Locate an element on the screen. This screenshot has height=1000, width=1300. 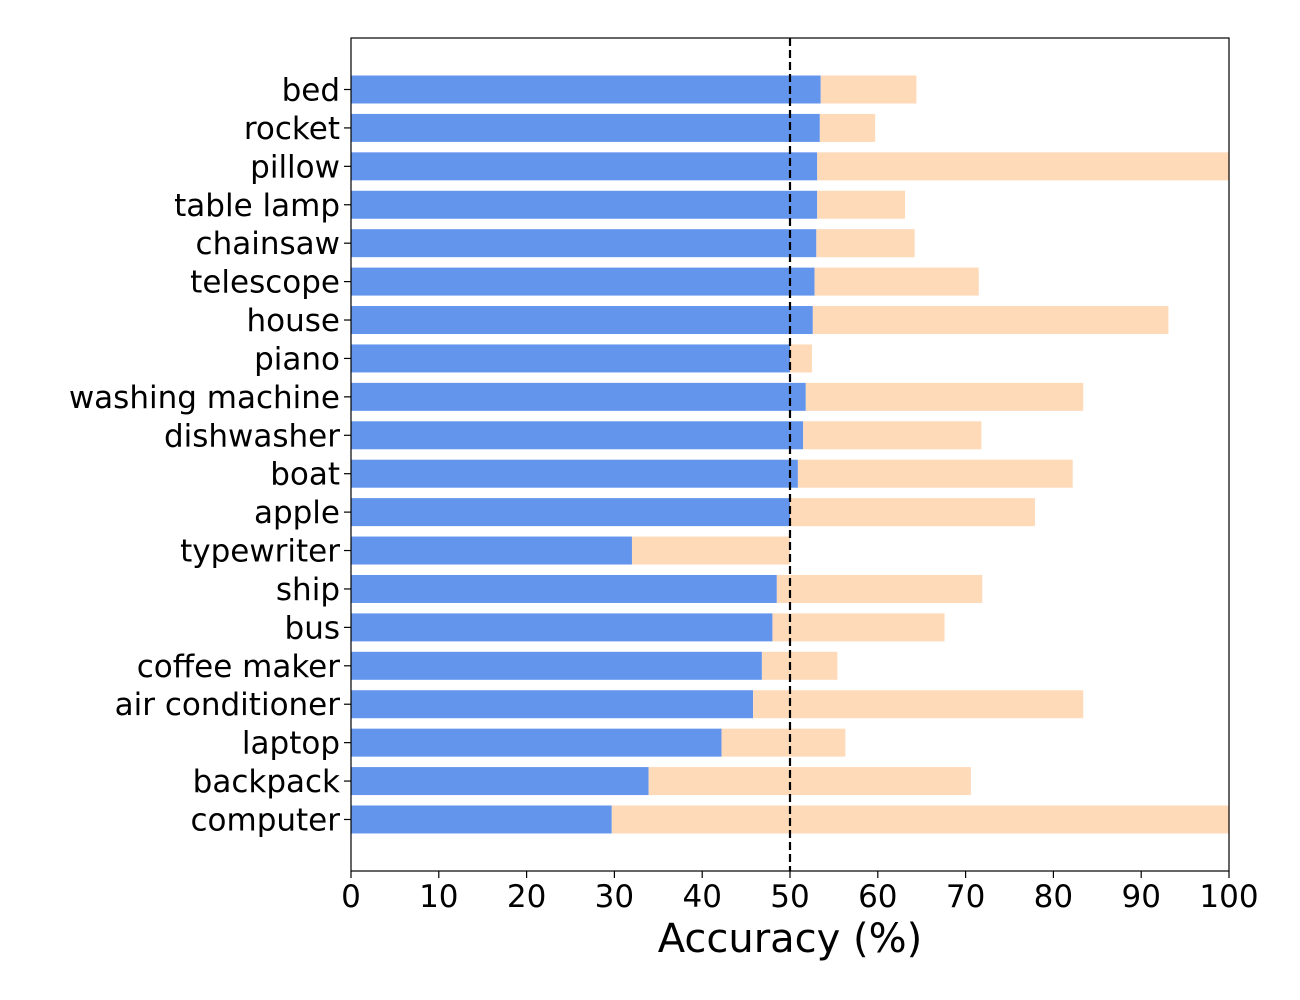
bar-base-bus is located at coordinates (562, 627).